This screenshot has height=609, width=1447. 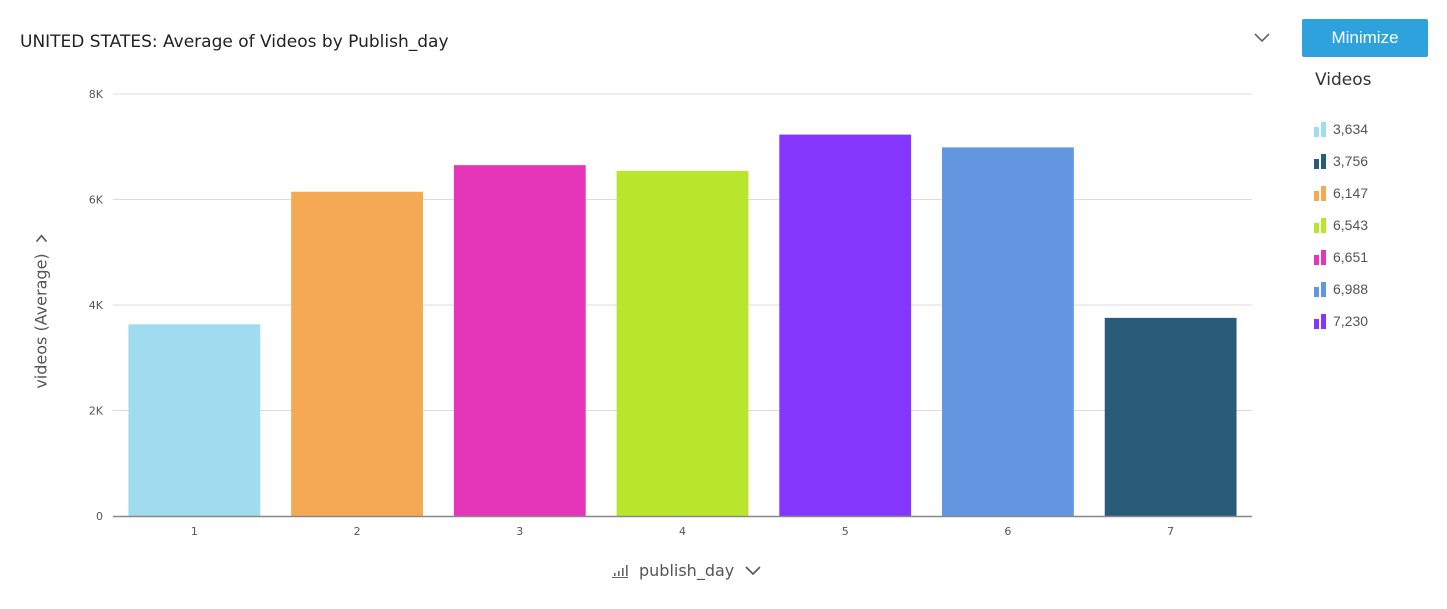 I want to click on x-axis-ticks: 1 2 3 4 5 6 7, so click(x=682, y=531).